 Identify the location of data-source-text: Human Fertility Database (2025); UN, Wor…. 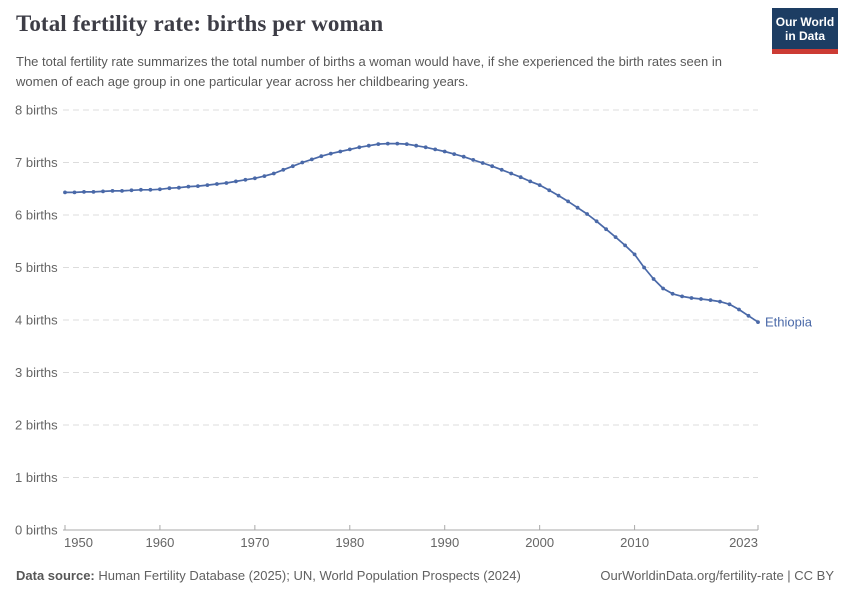
(309, 575).